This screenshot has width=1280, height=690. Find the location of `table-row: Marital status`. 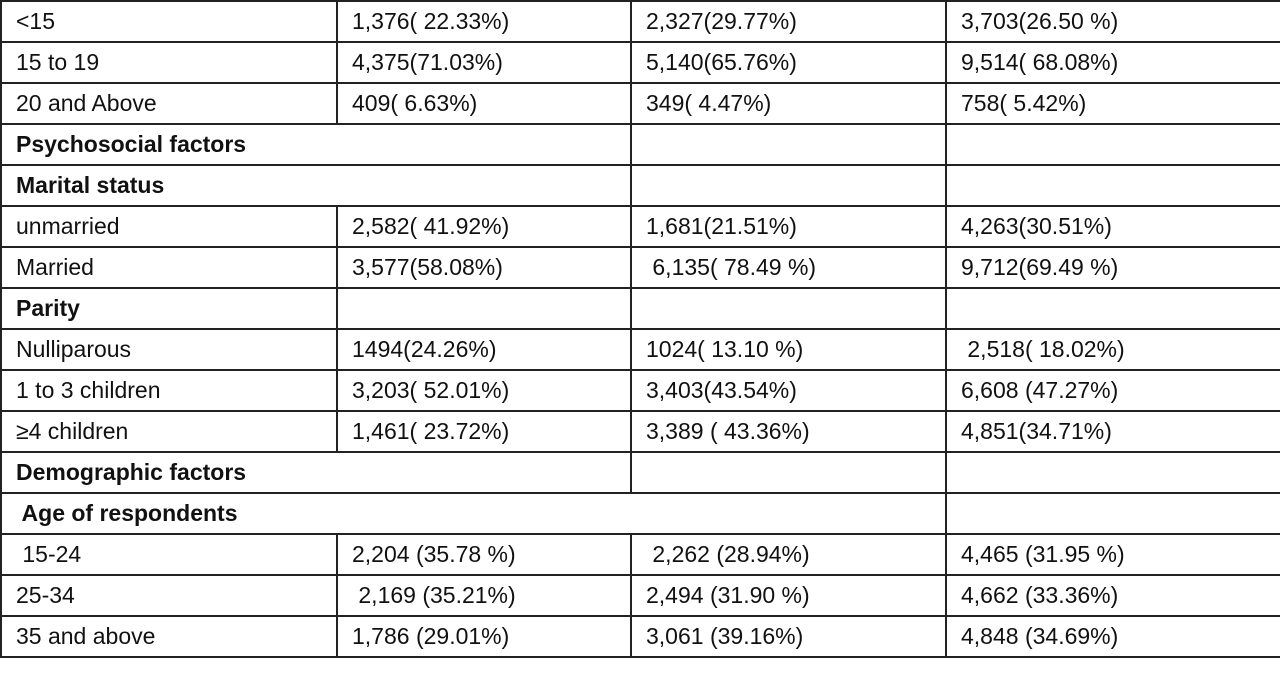

table-row: Marital status is located at coordinates (640, 185).